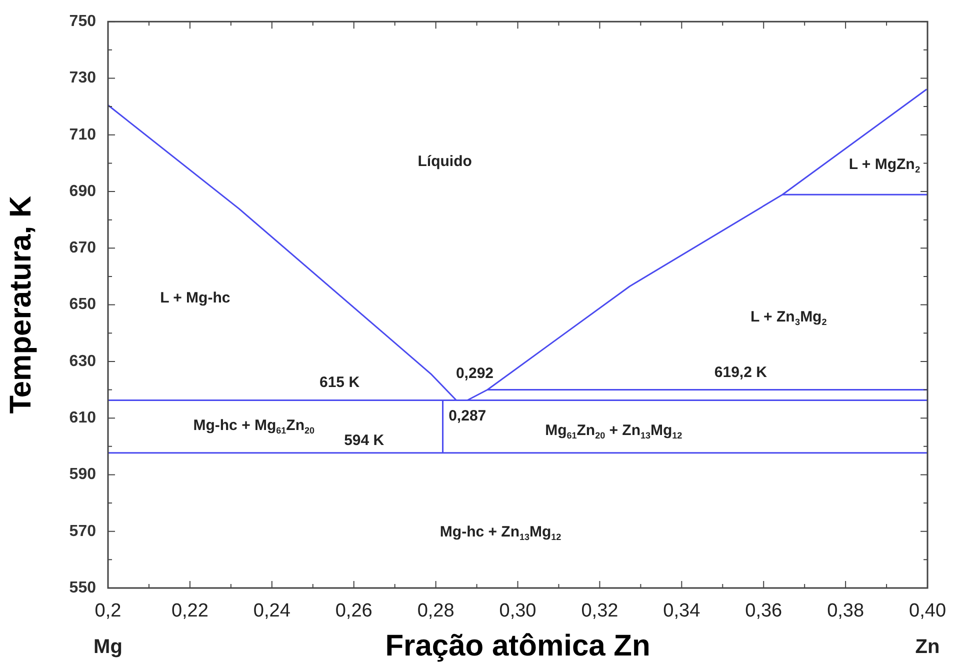 The width and height of the screenshot is (958, 669). What do you see at coordinates (445, 161) in the screenshot?
I see `annotation: Líquido` at bounding box center [445, 161].